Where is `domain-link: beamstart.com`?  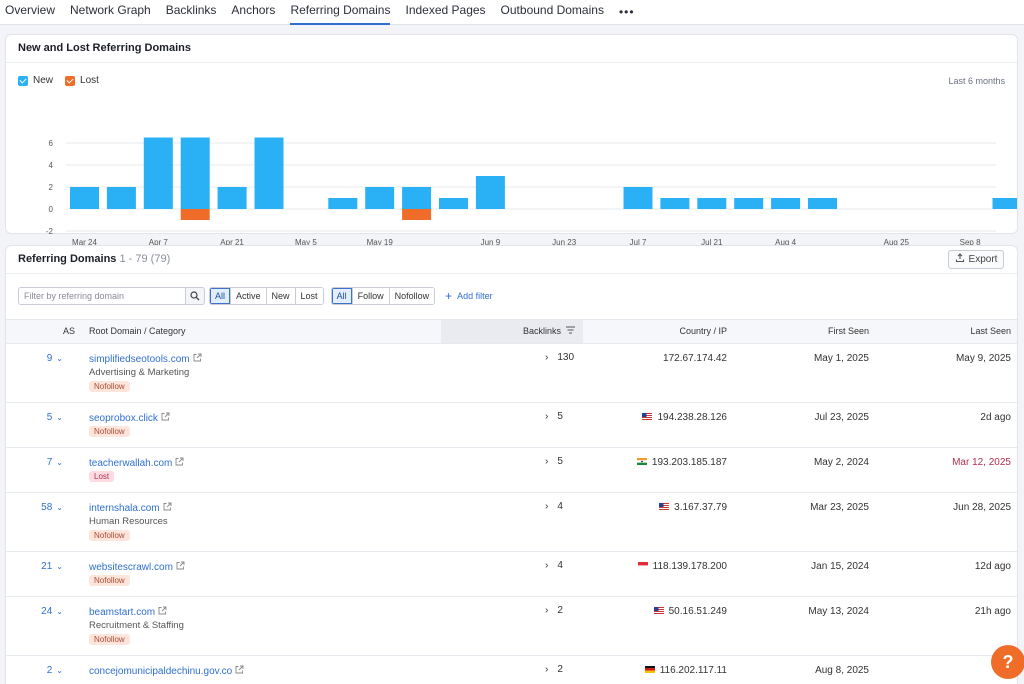 domain-link: beamstart.com is located at coordinates (128, 612).